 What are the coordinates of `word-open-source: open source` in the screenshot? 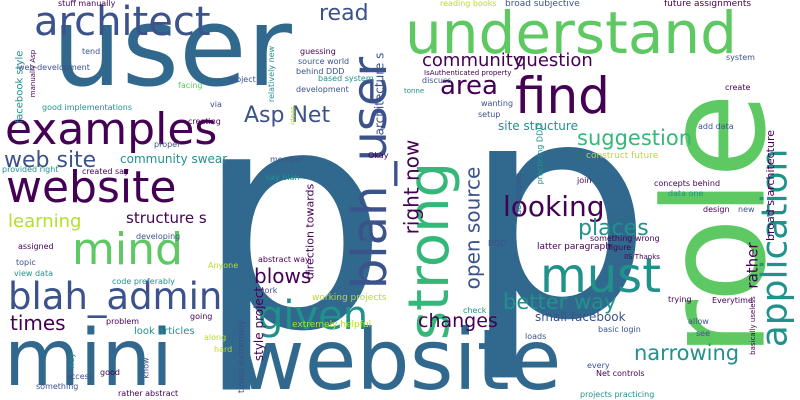 It's located at (472, 228).